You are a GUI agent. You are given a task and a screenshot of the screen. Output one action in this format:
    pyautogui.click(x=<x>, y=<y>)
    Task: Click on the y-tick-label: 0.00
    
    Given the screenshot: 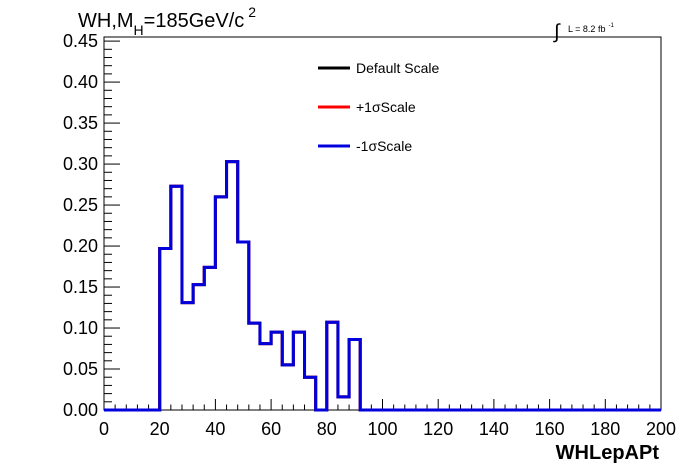 What is the action you would take?
    pyautogui.click(x=80, y=410)
    